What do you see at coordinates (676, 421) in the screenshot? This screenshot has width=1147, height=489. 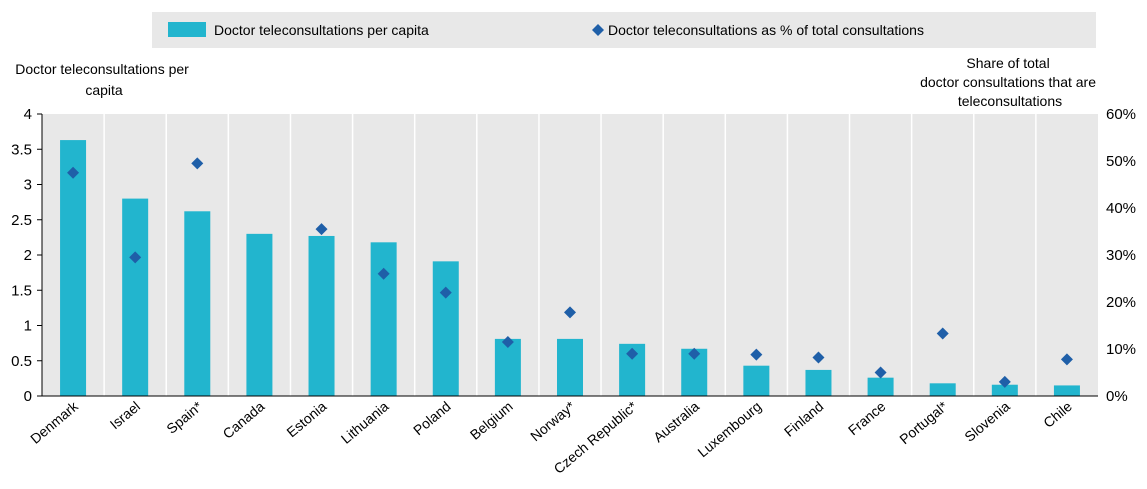 I see `x-tick-label: Australia` at bounding box center [676, 421].